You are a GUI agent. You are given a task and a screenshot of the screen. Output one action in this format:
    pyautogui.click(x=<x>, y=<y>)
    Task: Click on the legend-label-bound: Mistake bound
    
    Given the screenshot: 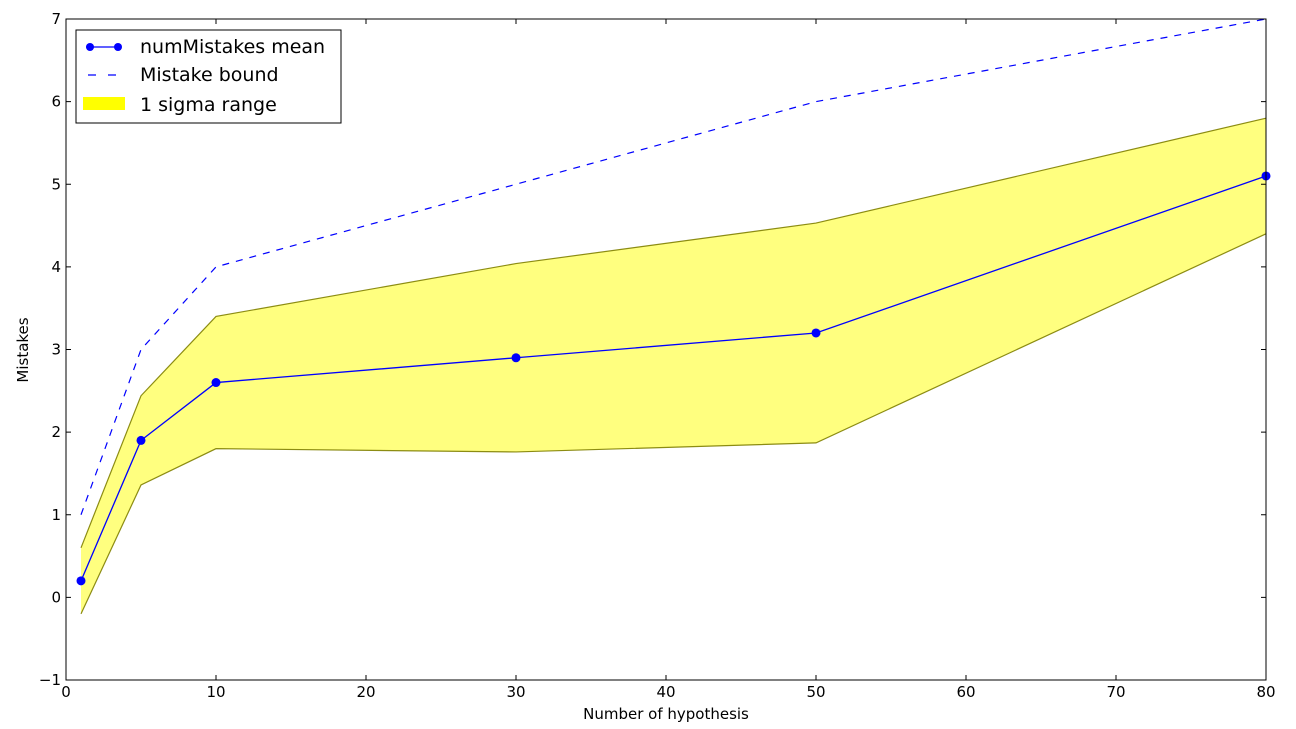 What is the action you would take?
    pyautogui.click(x=209, y=75)
    